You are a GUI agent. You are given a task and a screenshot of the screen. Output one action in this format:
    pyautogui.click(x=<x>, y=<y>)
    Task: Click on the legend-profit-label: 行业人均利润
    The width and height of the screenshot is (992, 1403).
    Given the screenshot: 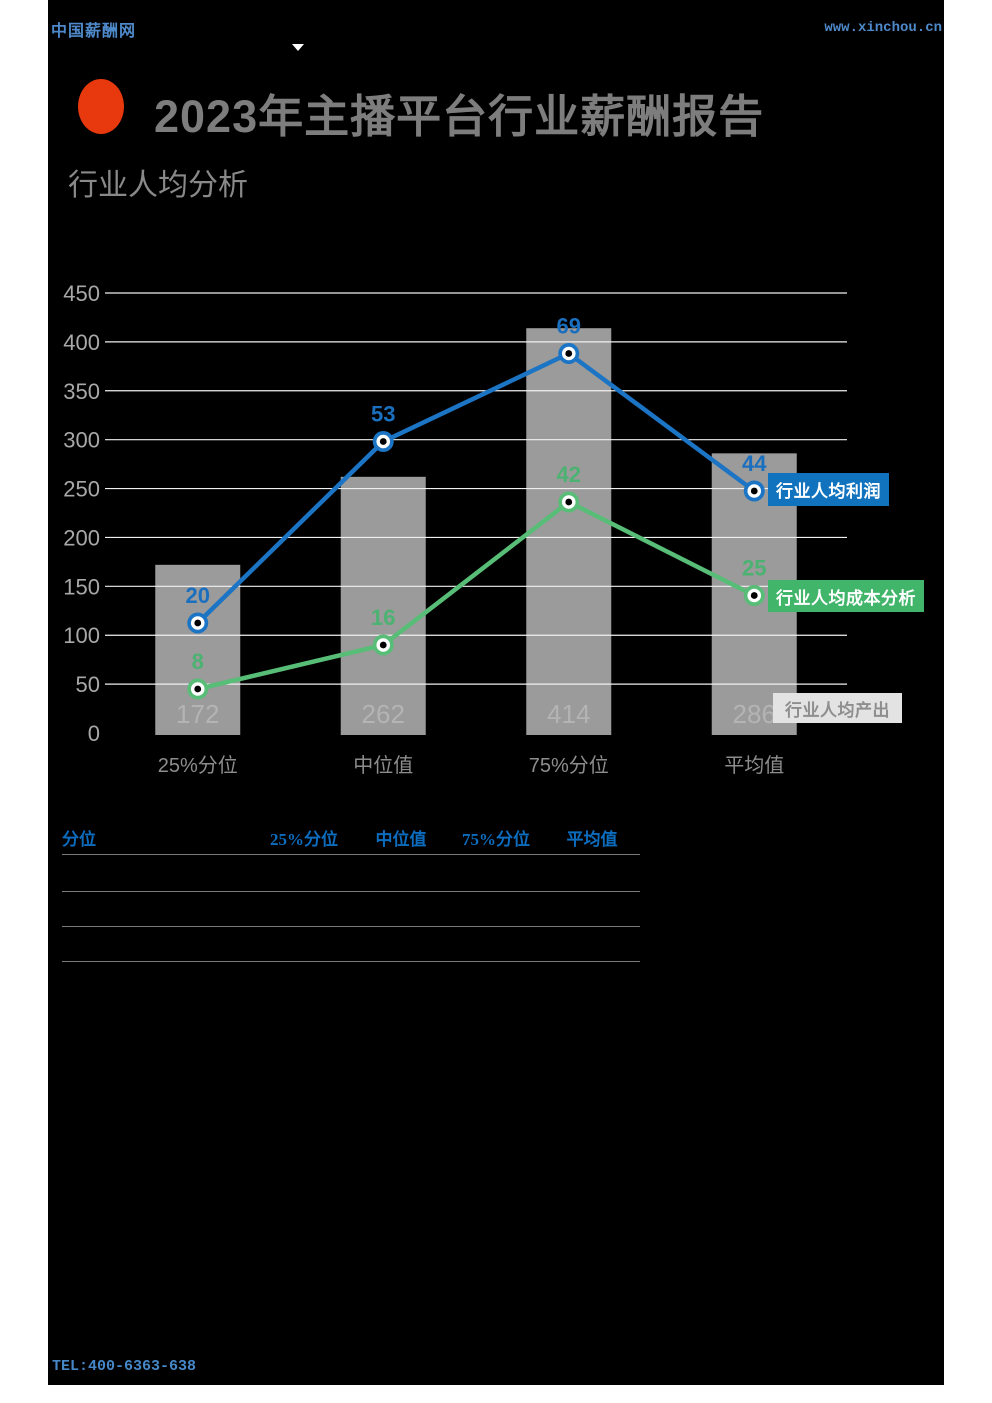 What is the action you would take?
    pyautogui.click(x=828, y=491)
    